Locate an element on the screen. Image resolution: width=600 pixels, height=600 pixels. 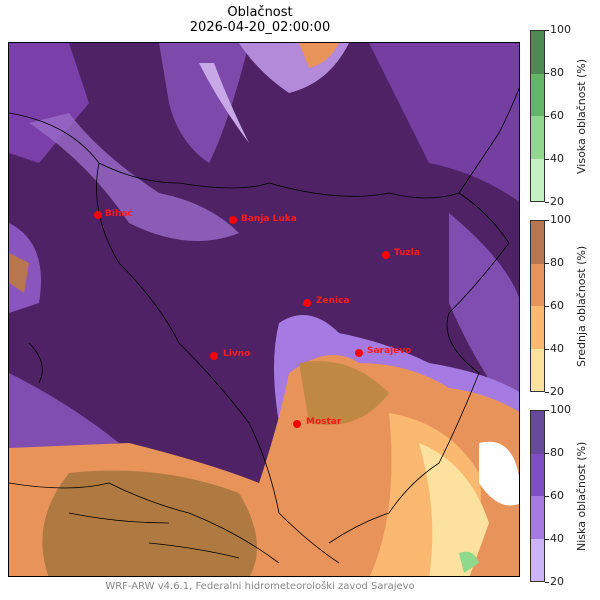
colorbar-high-cloud is located at coordinates (537, 116).